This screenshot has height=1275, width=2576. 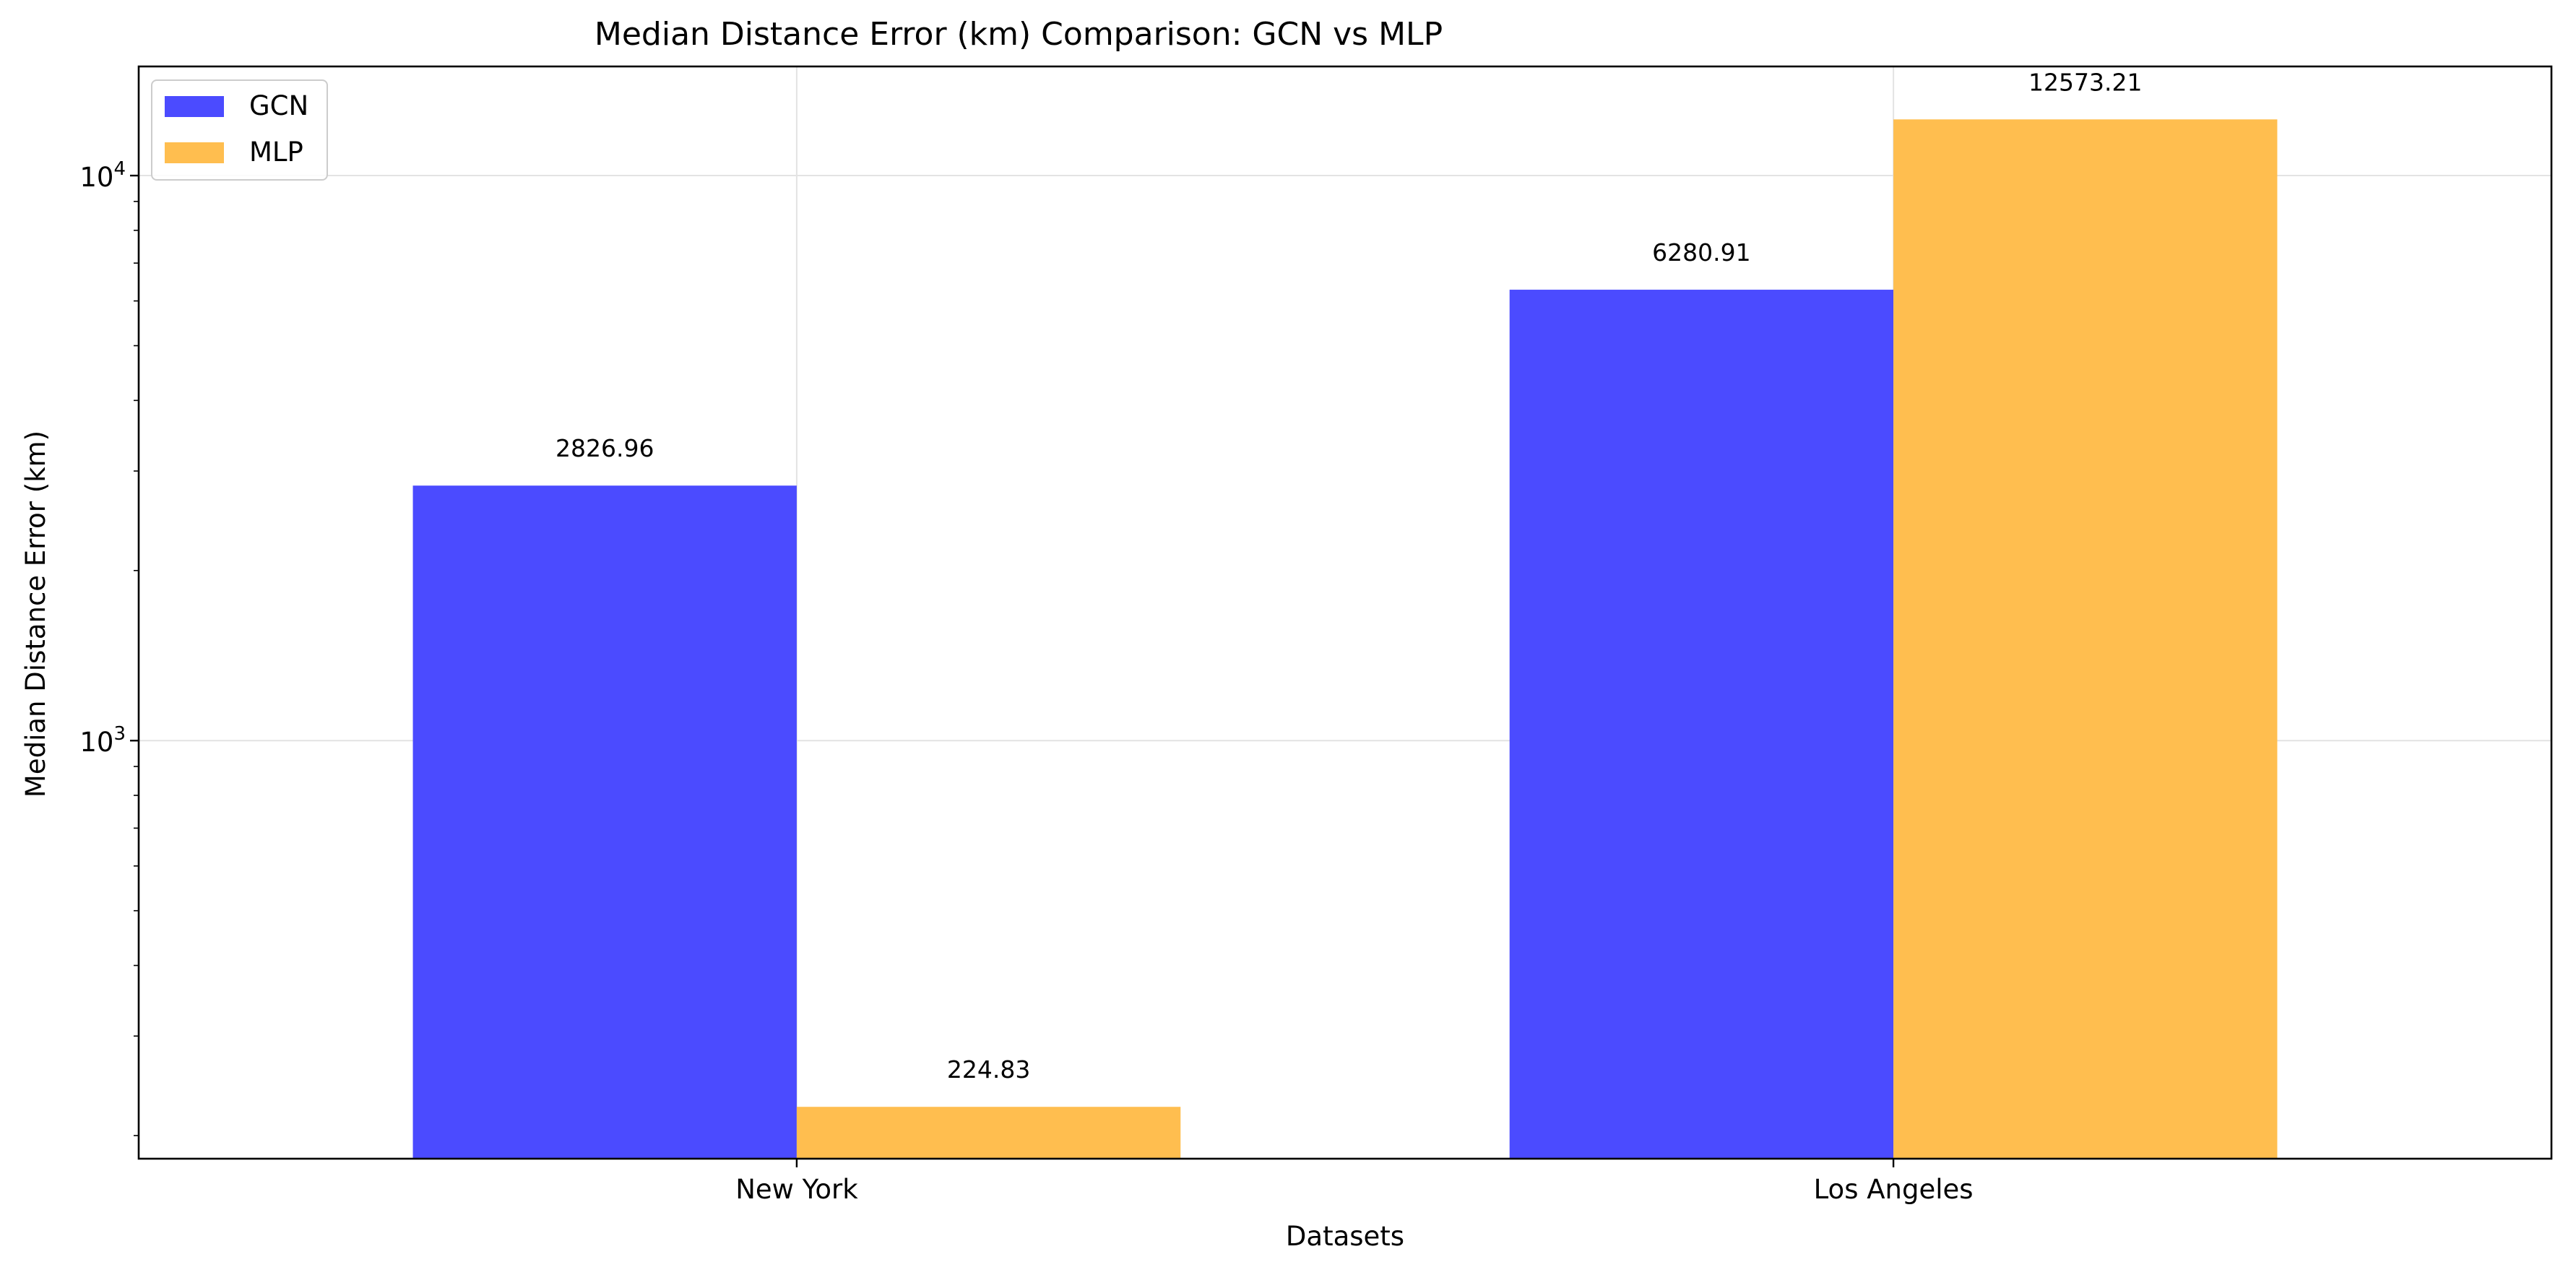 What do you see at coordinates (1894, 1189) in the screenshot?
I see `x-tick-label: Los Angeles` at bounding box center [1894, 1189].